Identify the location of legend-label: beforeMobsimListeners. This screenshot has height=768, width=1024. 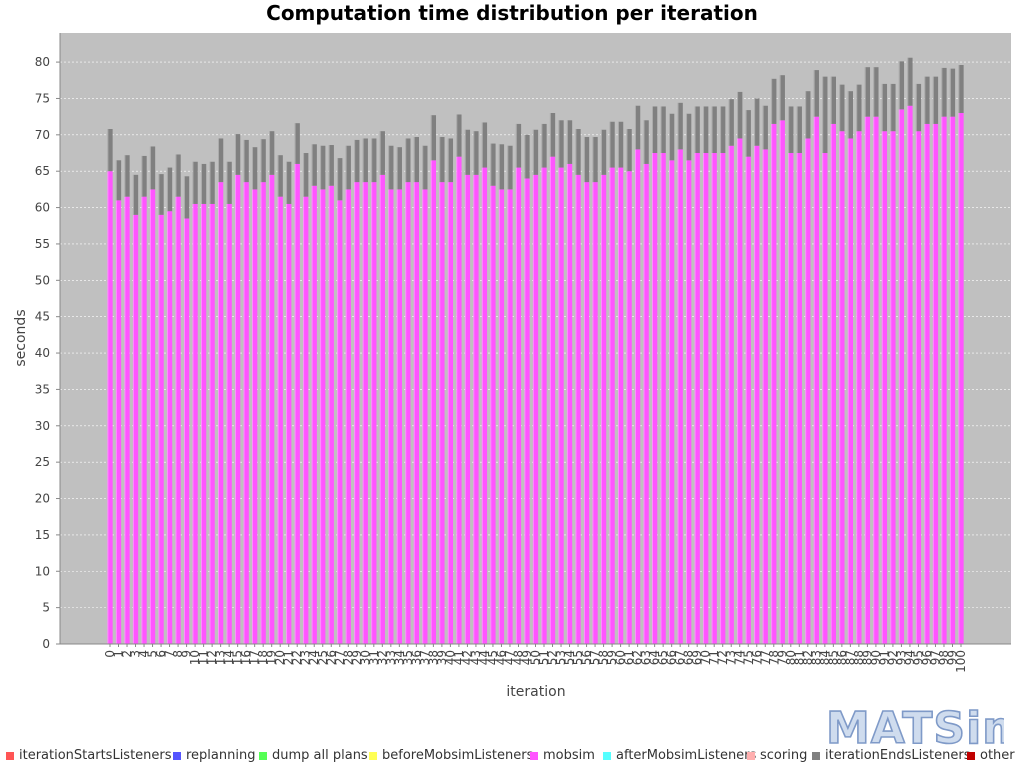
(458, 755).